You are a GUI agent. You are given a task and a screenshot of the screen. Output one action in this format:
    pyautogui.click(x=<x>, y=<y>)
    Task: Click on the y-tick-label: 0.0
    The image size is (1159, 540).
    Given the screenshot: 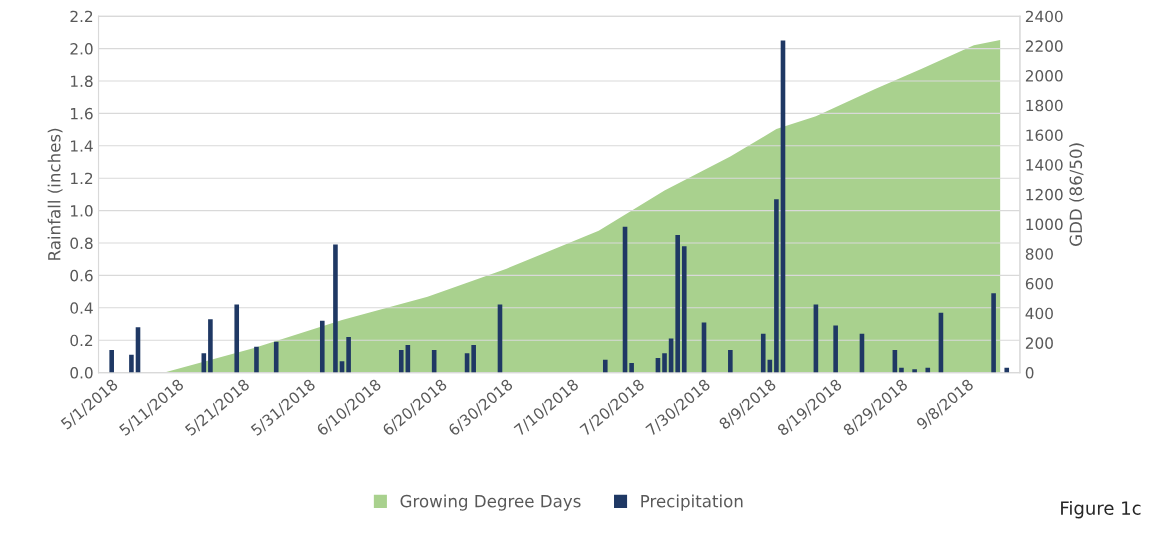 What is the action you would take?
    pyautogui.click(x=81, y=373)
    